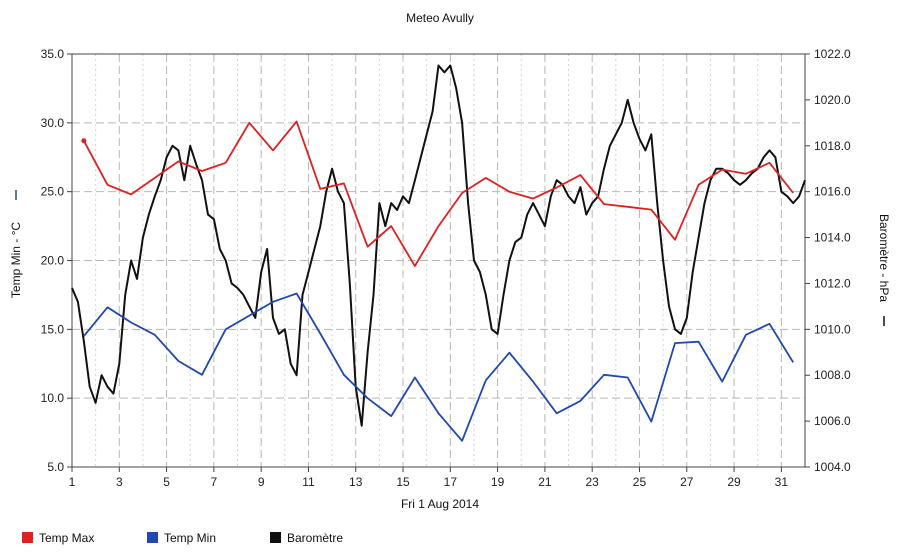 Image resolution: width=900 pixels, height=556 pixels. I want to click on y-right-tick-label: 1006.0, so click(832, 421).